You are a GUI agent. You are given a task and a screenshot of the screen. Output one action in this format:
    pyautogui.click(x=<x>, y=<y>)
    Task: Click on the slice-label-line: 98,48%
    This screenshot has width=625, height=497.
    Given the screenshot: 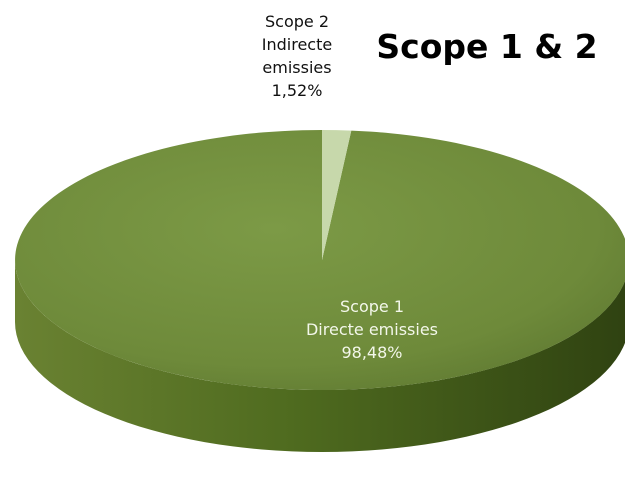 What is the action you would take?
    pyautogui.click(x=371, y=352)
    